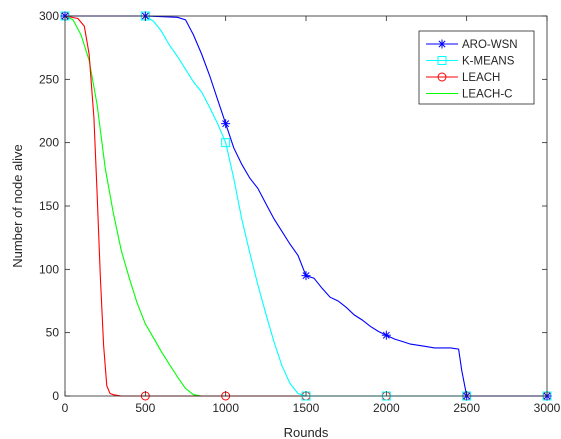 The image size is (561, 439). I want to click on y-tick-label: 100, so click(49, 269).